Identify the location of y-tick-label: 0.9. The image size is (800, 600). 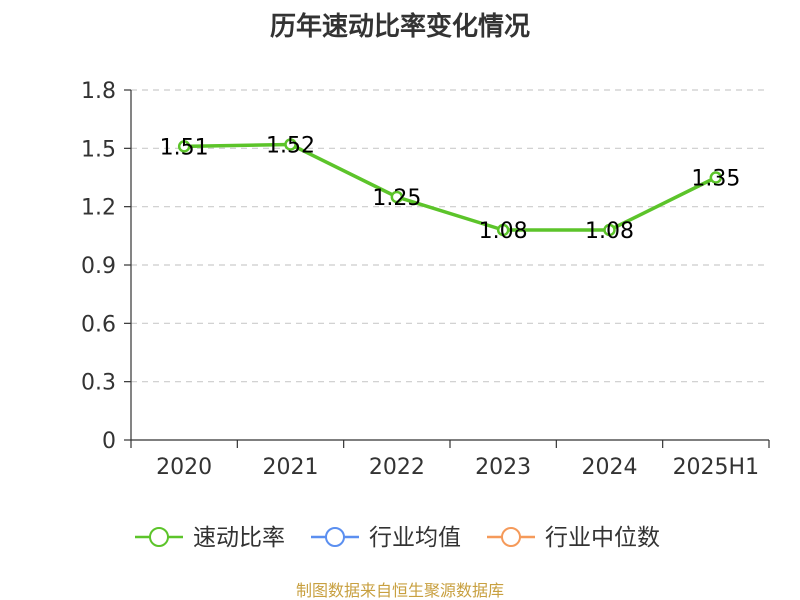
(98, 266).